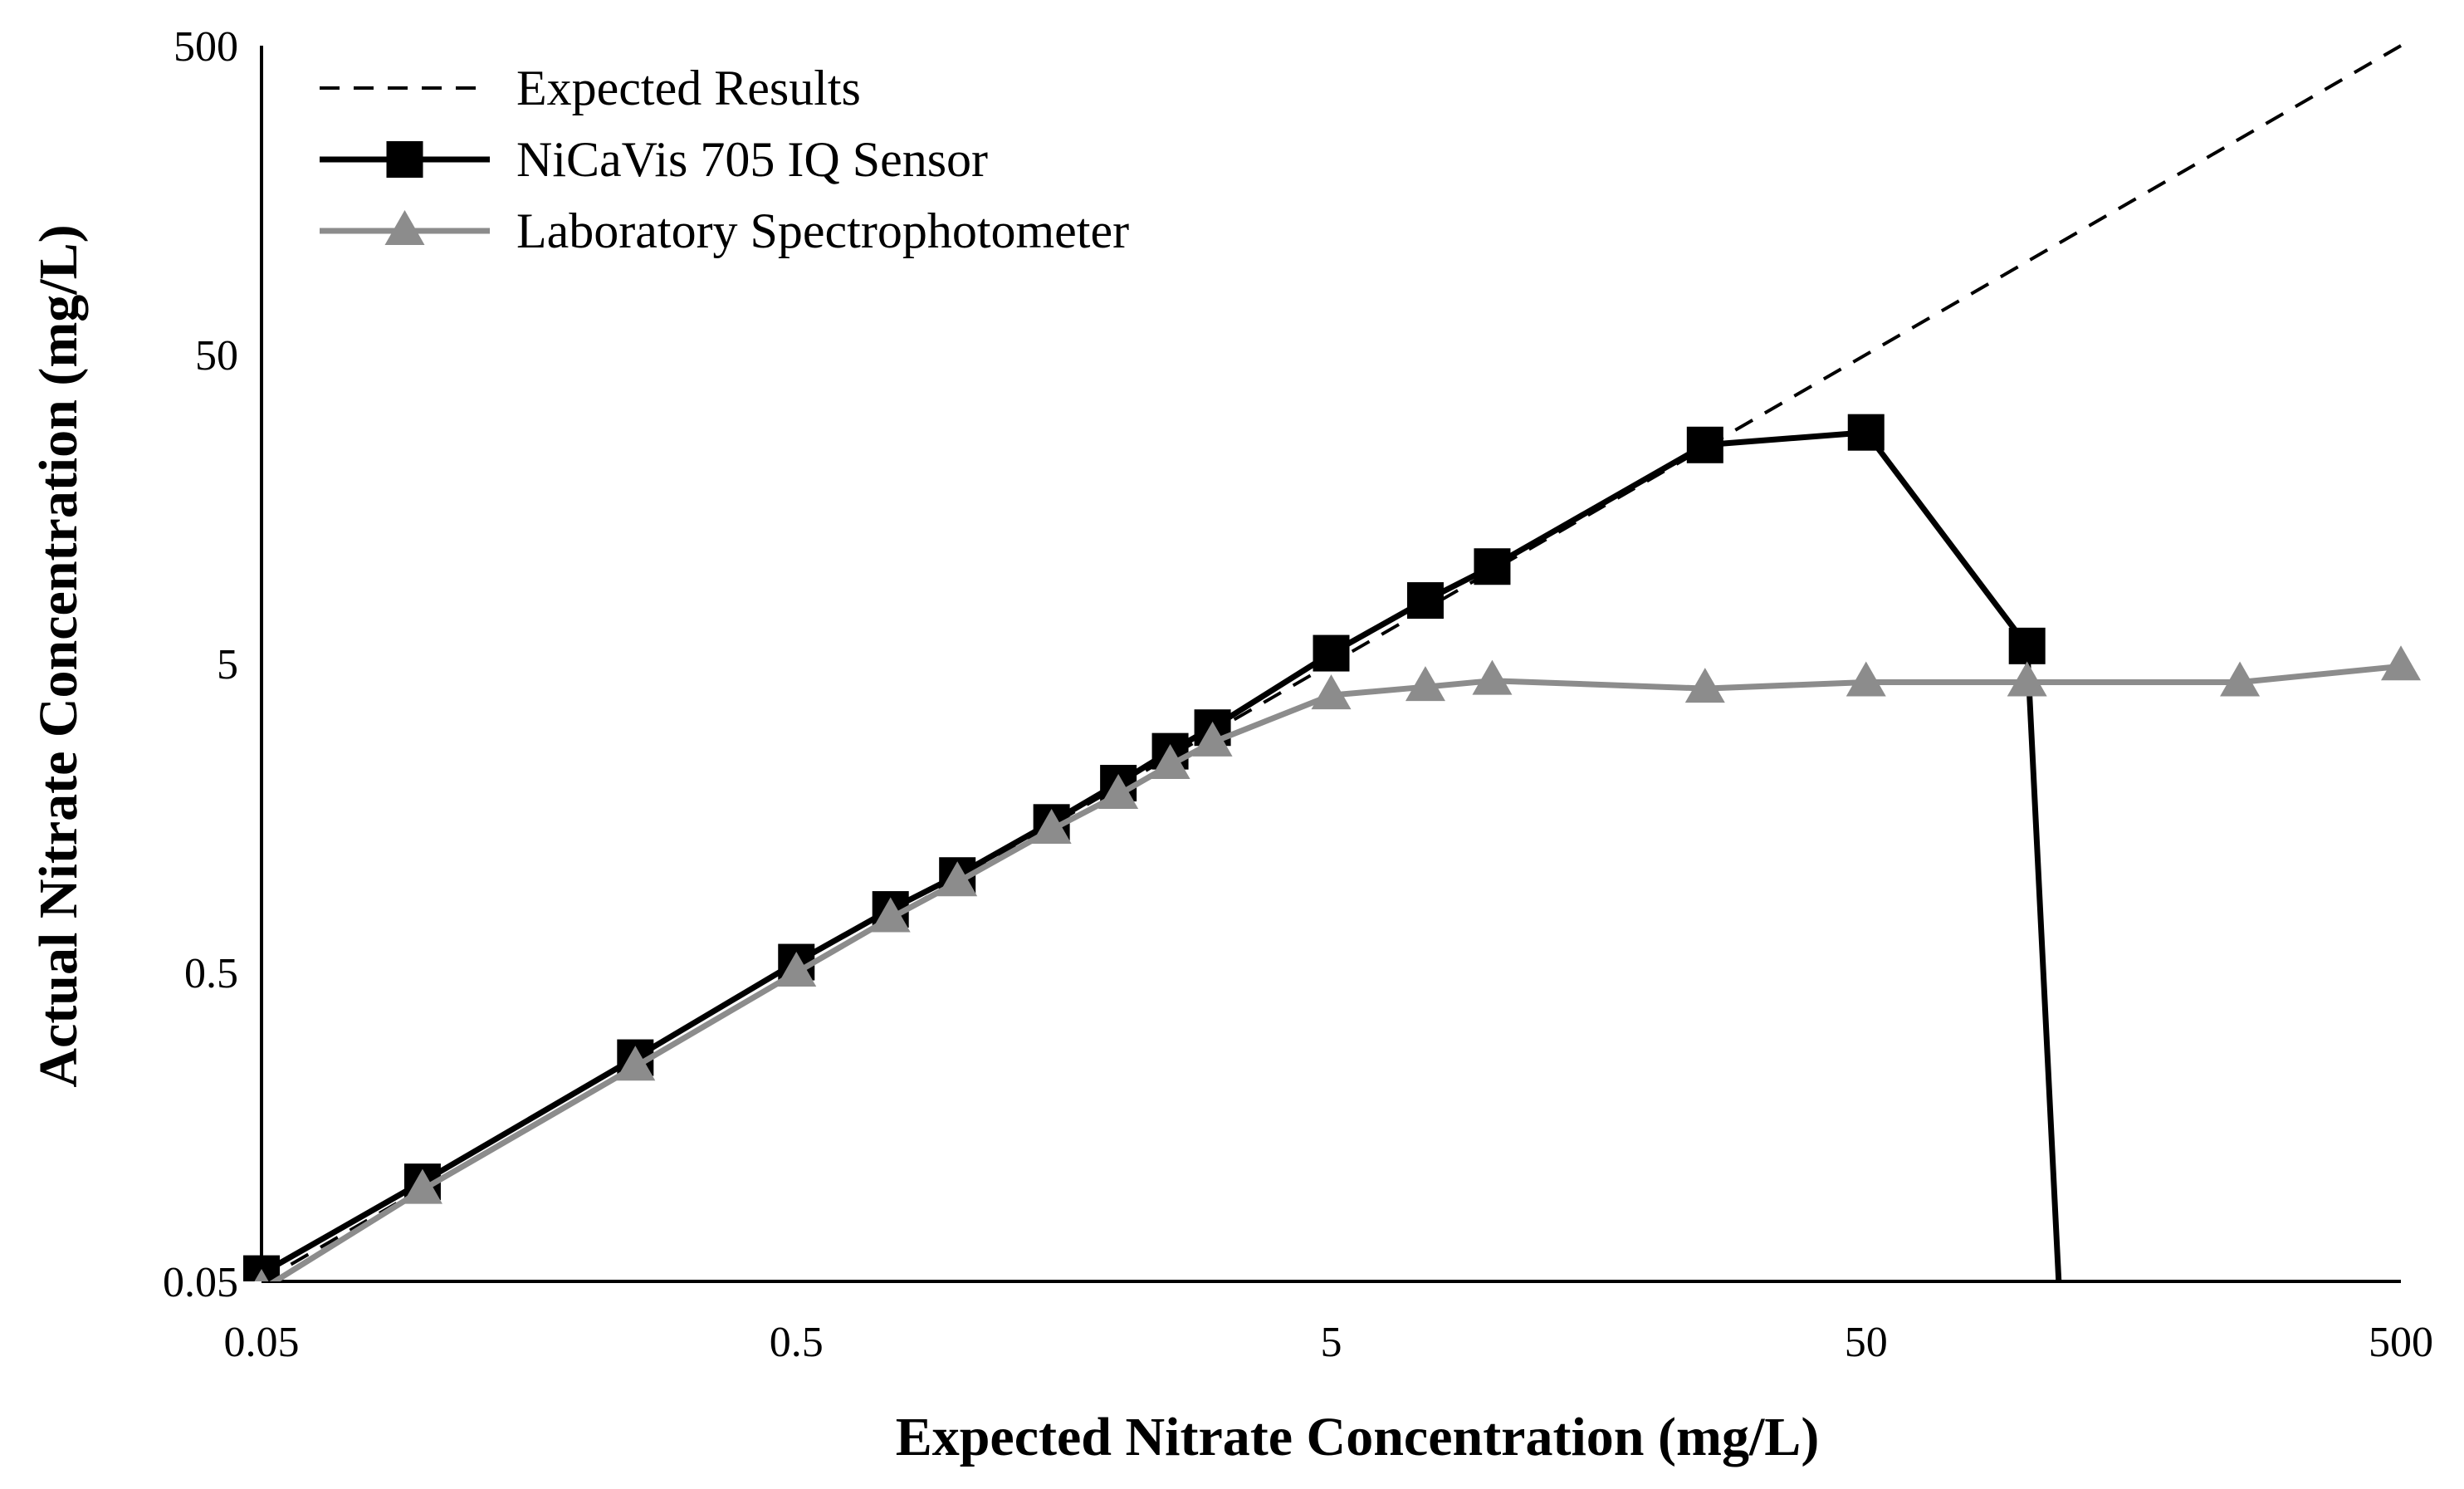 The width and height of the screenshot is (2464, 1489). What do you see at coordinates (797, 1342) in the screenshot?
I see `x-tick-label: 0.5` at bounding box center [797, 1342].